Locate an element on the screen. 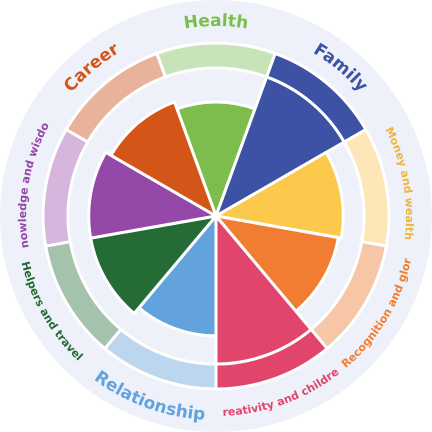 This screenshot has height=432, width=432. segment-relationship is located at coordinates (160, 302).